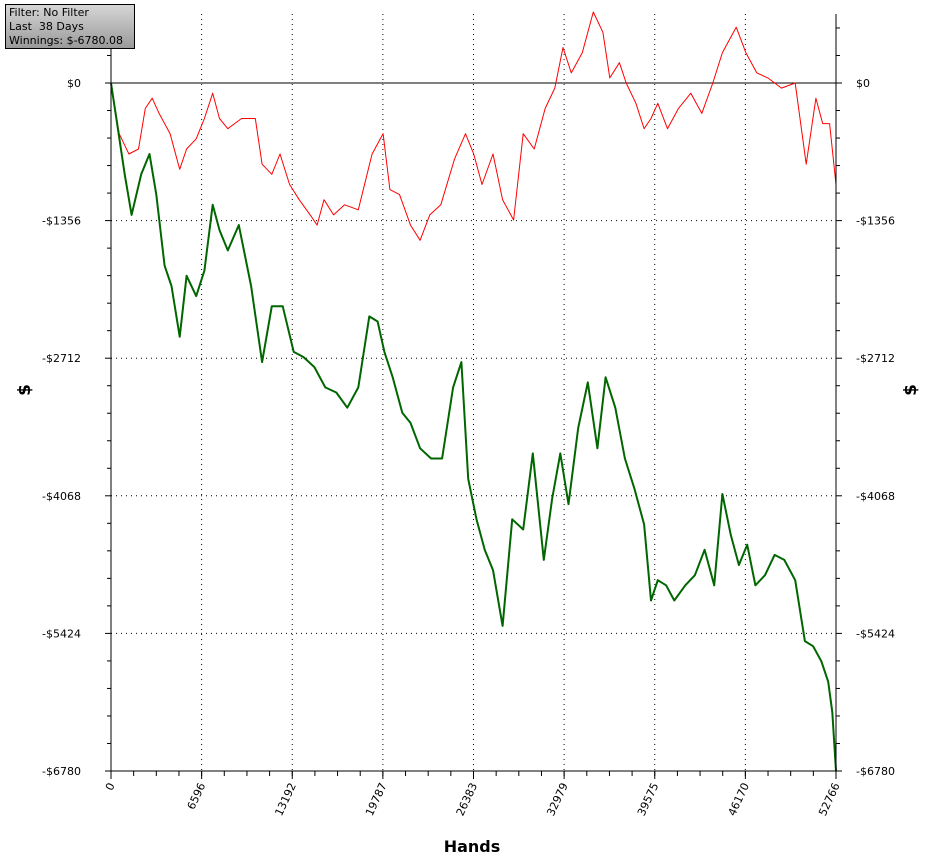 This screenshot has width=942, height=864. I want to click on x-axis-title: Hands, so click(472, 846).